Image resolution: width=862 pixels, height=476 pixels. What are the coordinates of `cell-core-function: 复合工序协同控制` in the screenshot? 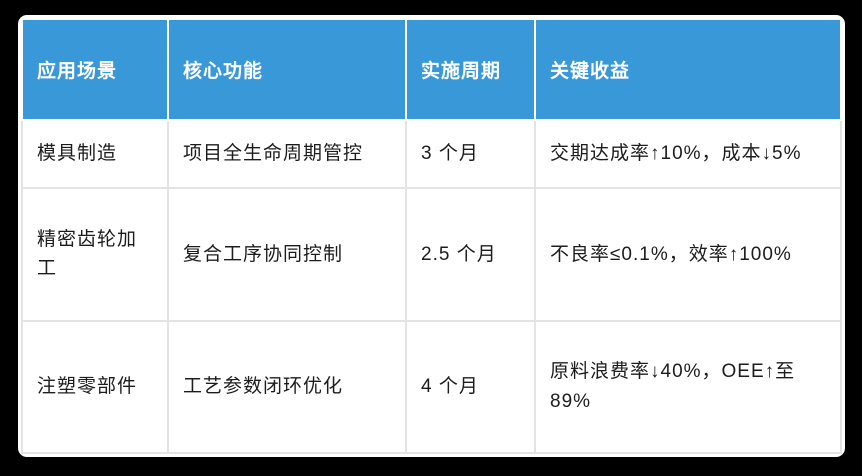 It's located at (287, 254).